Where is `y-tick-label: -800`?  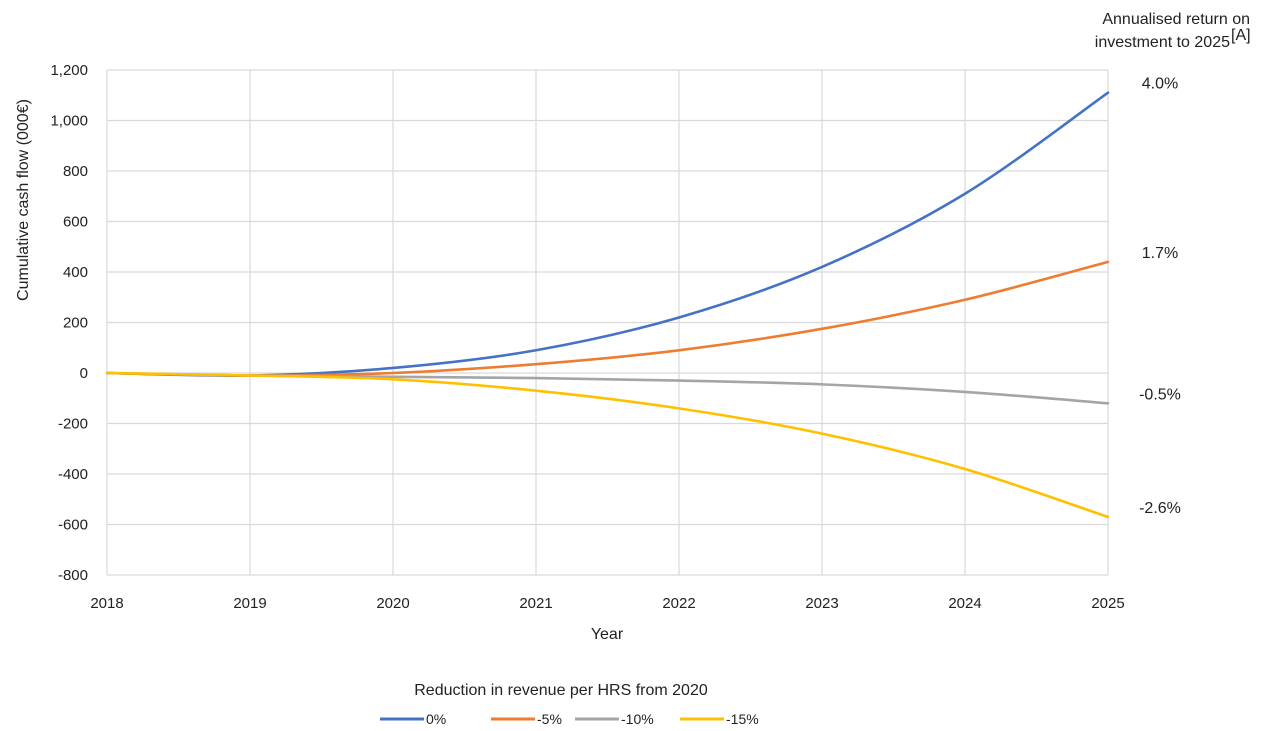 y-tick-label: -800 is located at coordinates (73, 575).